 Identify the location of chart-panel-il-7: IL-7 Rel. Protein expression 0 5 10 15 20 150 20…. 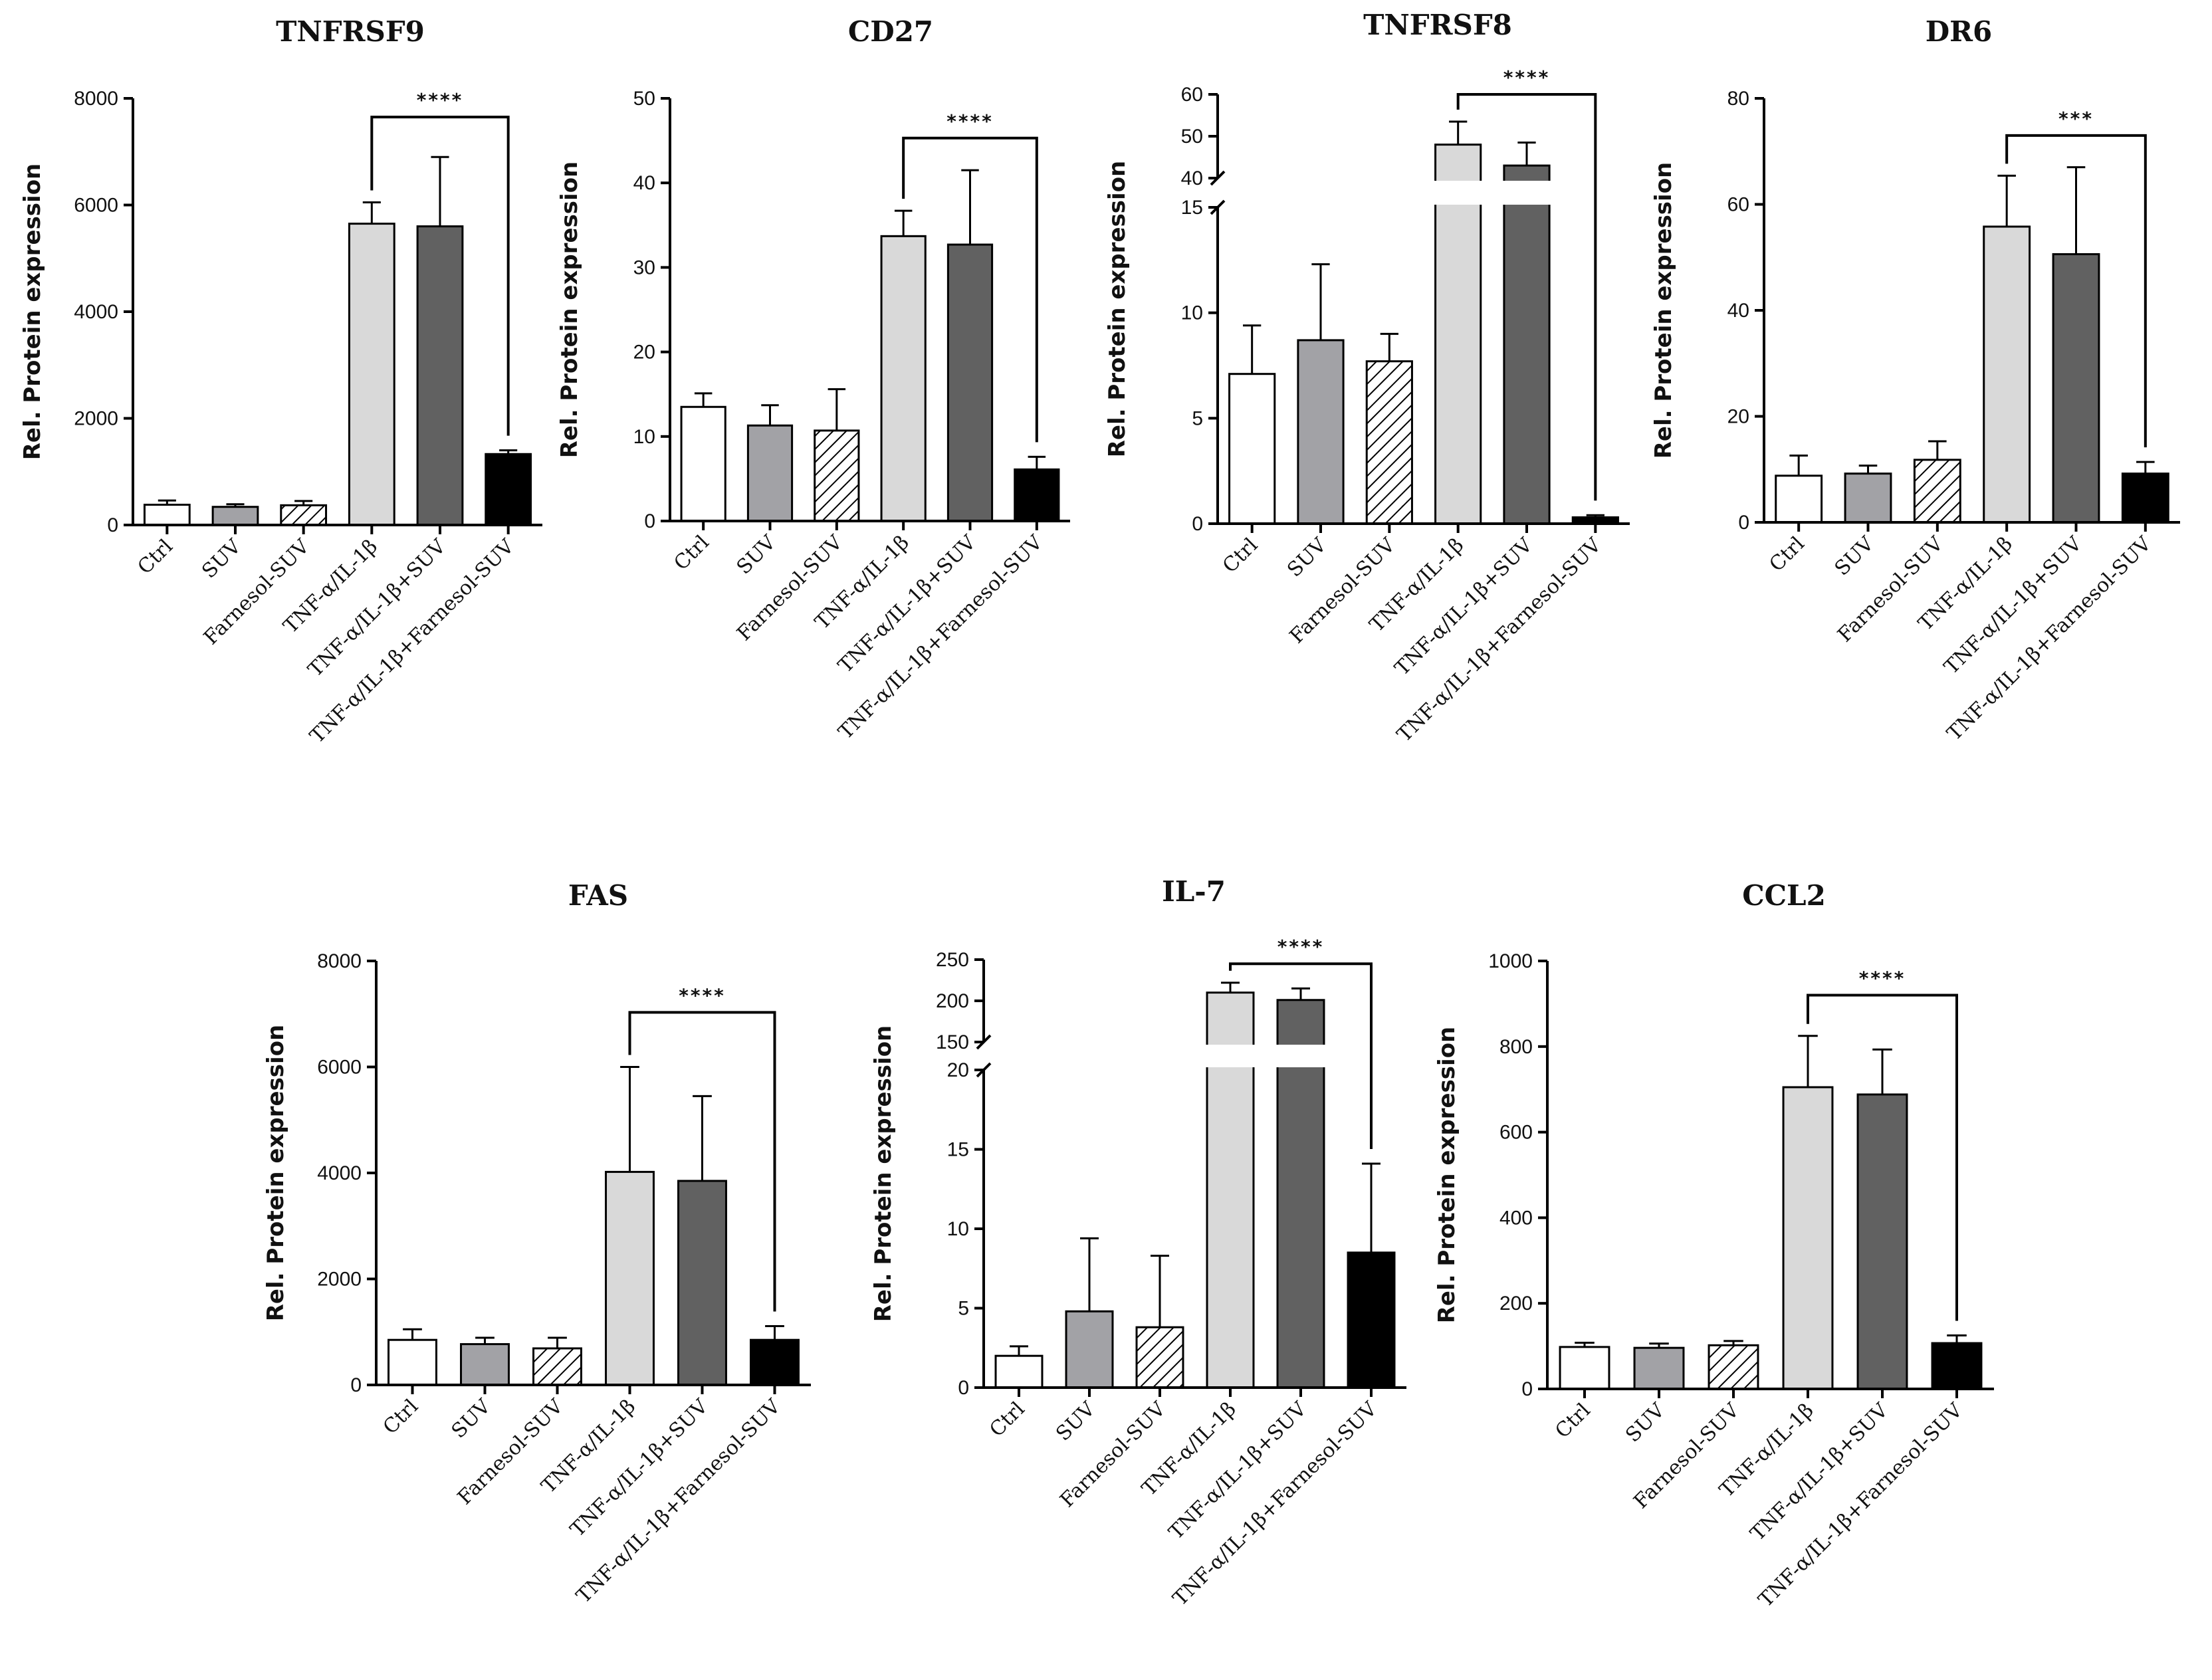
(1138, 1243).